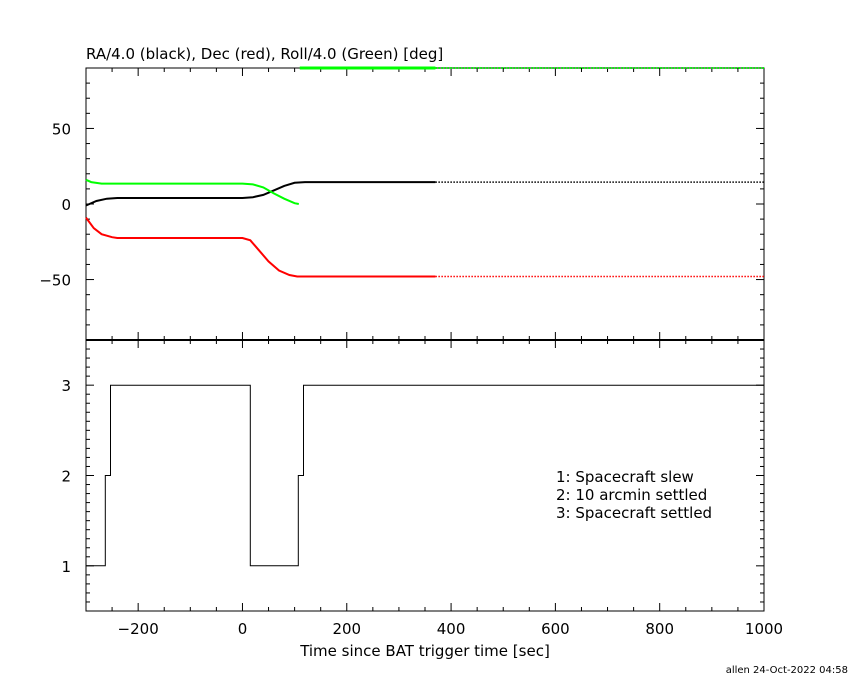 The image size is (850, 680). What do you see at coordinates (634, 513) in the screenshot?
I see `annotation-settled: 3: Spacecraft settled` at bounding box center [634, 513].